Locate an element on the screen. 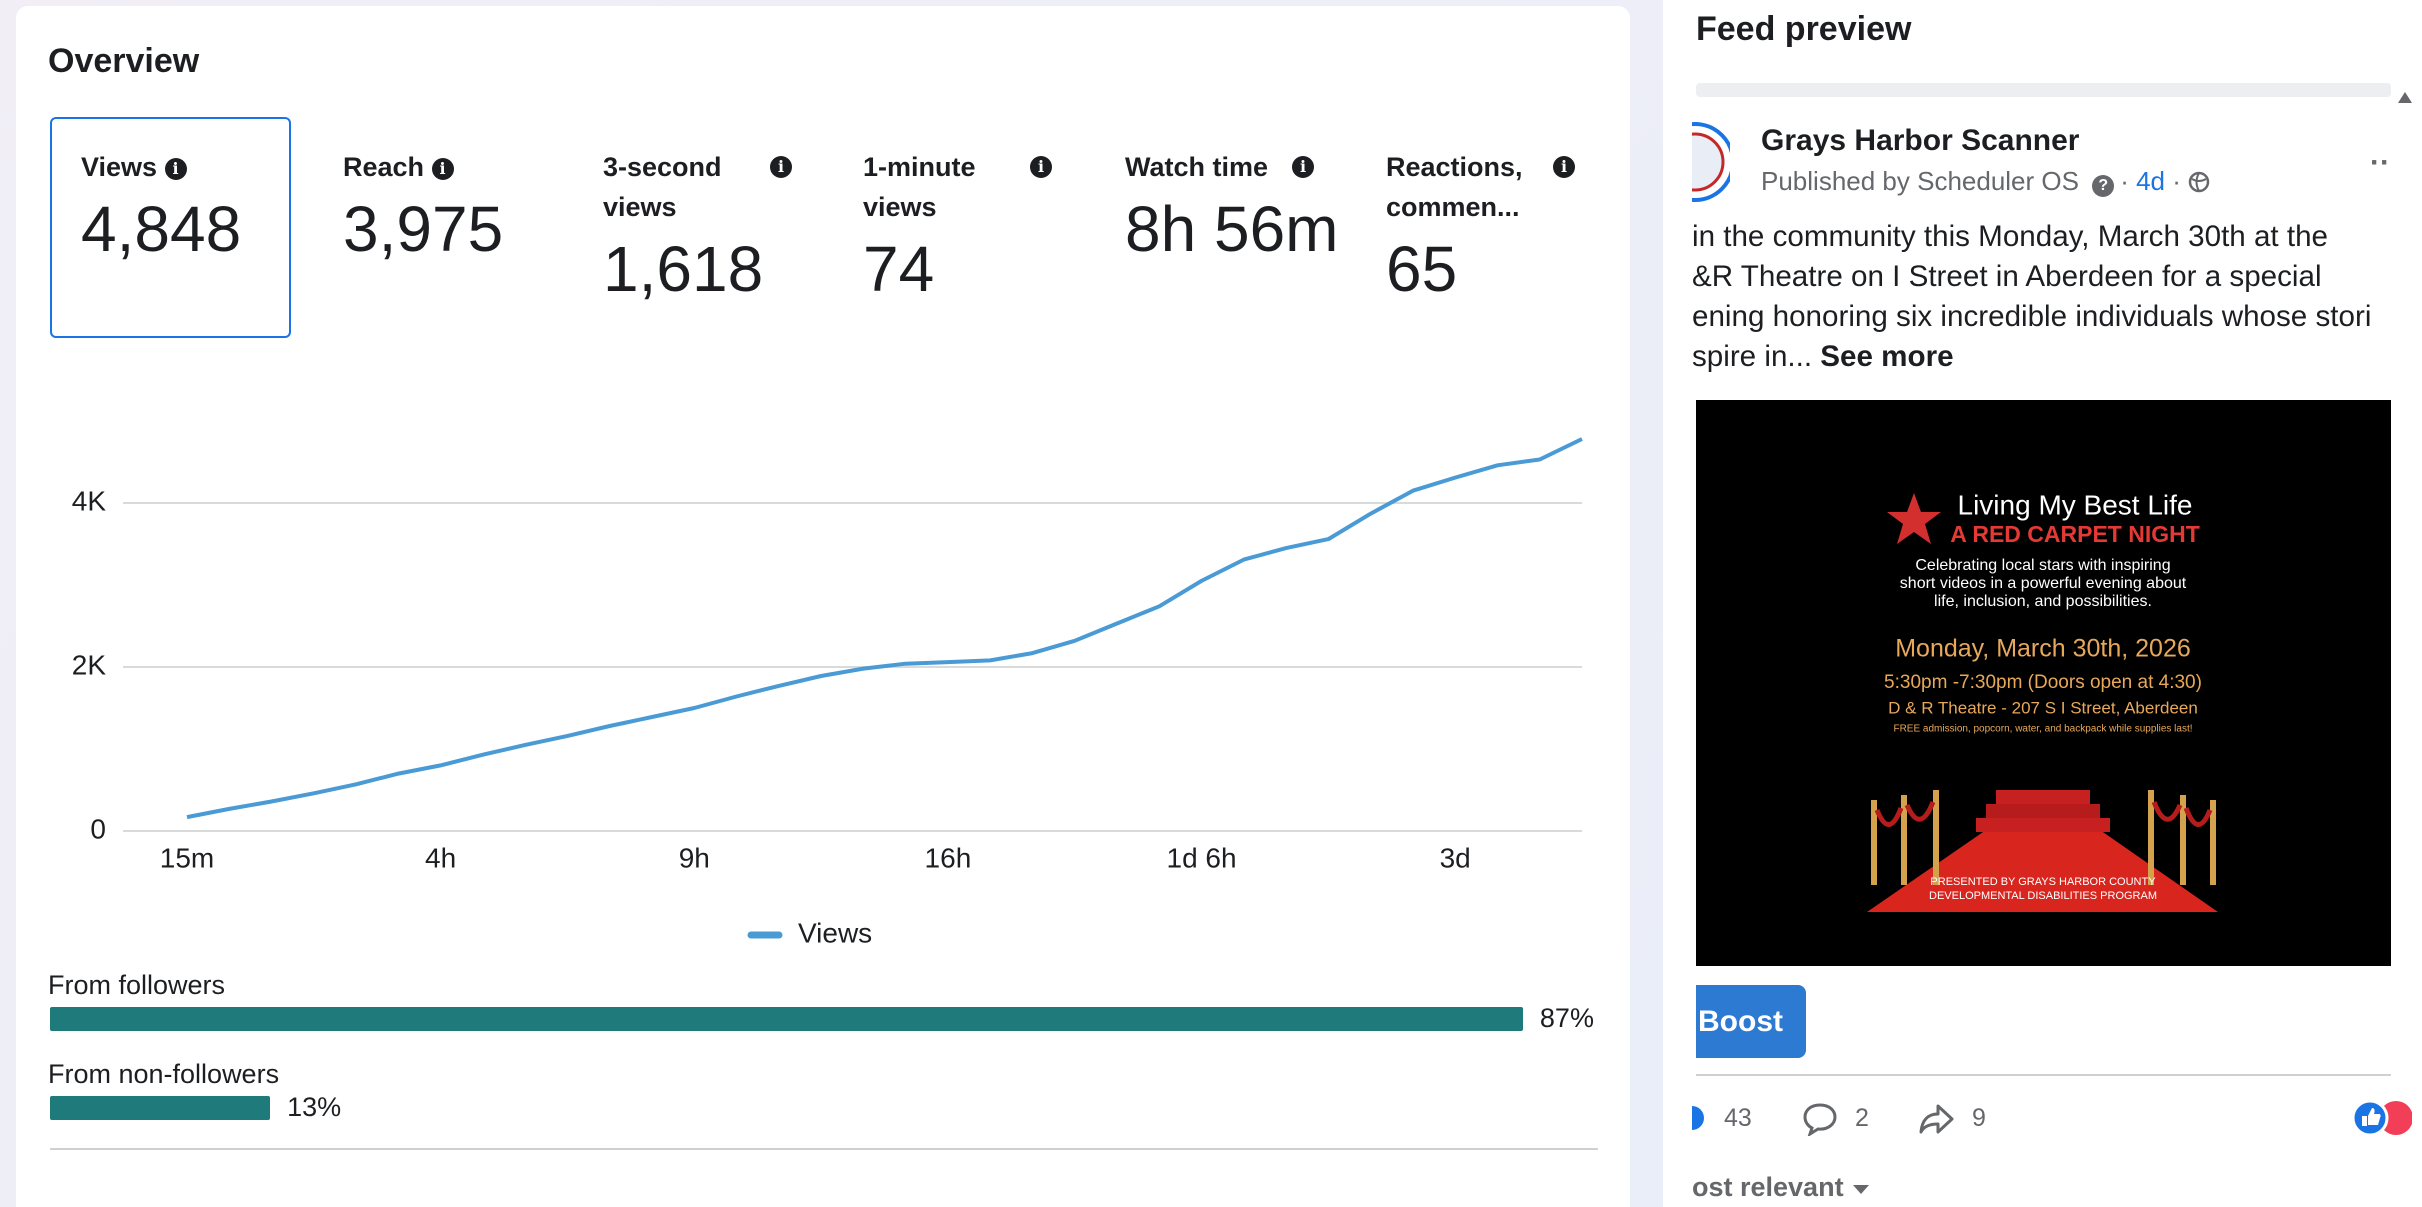 The width and height of the screenshot is (2422, 1207). more-menu: ··· is located at coordinates (2381, 162).